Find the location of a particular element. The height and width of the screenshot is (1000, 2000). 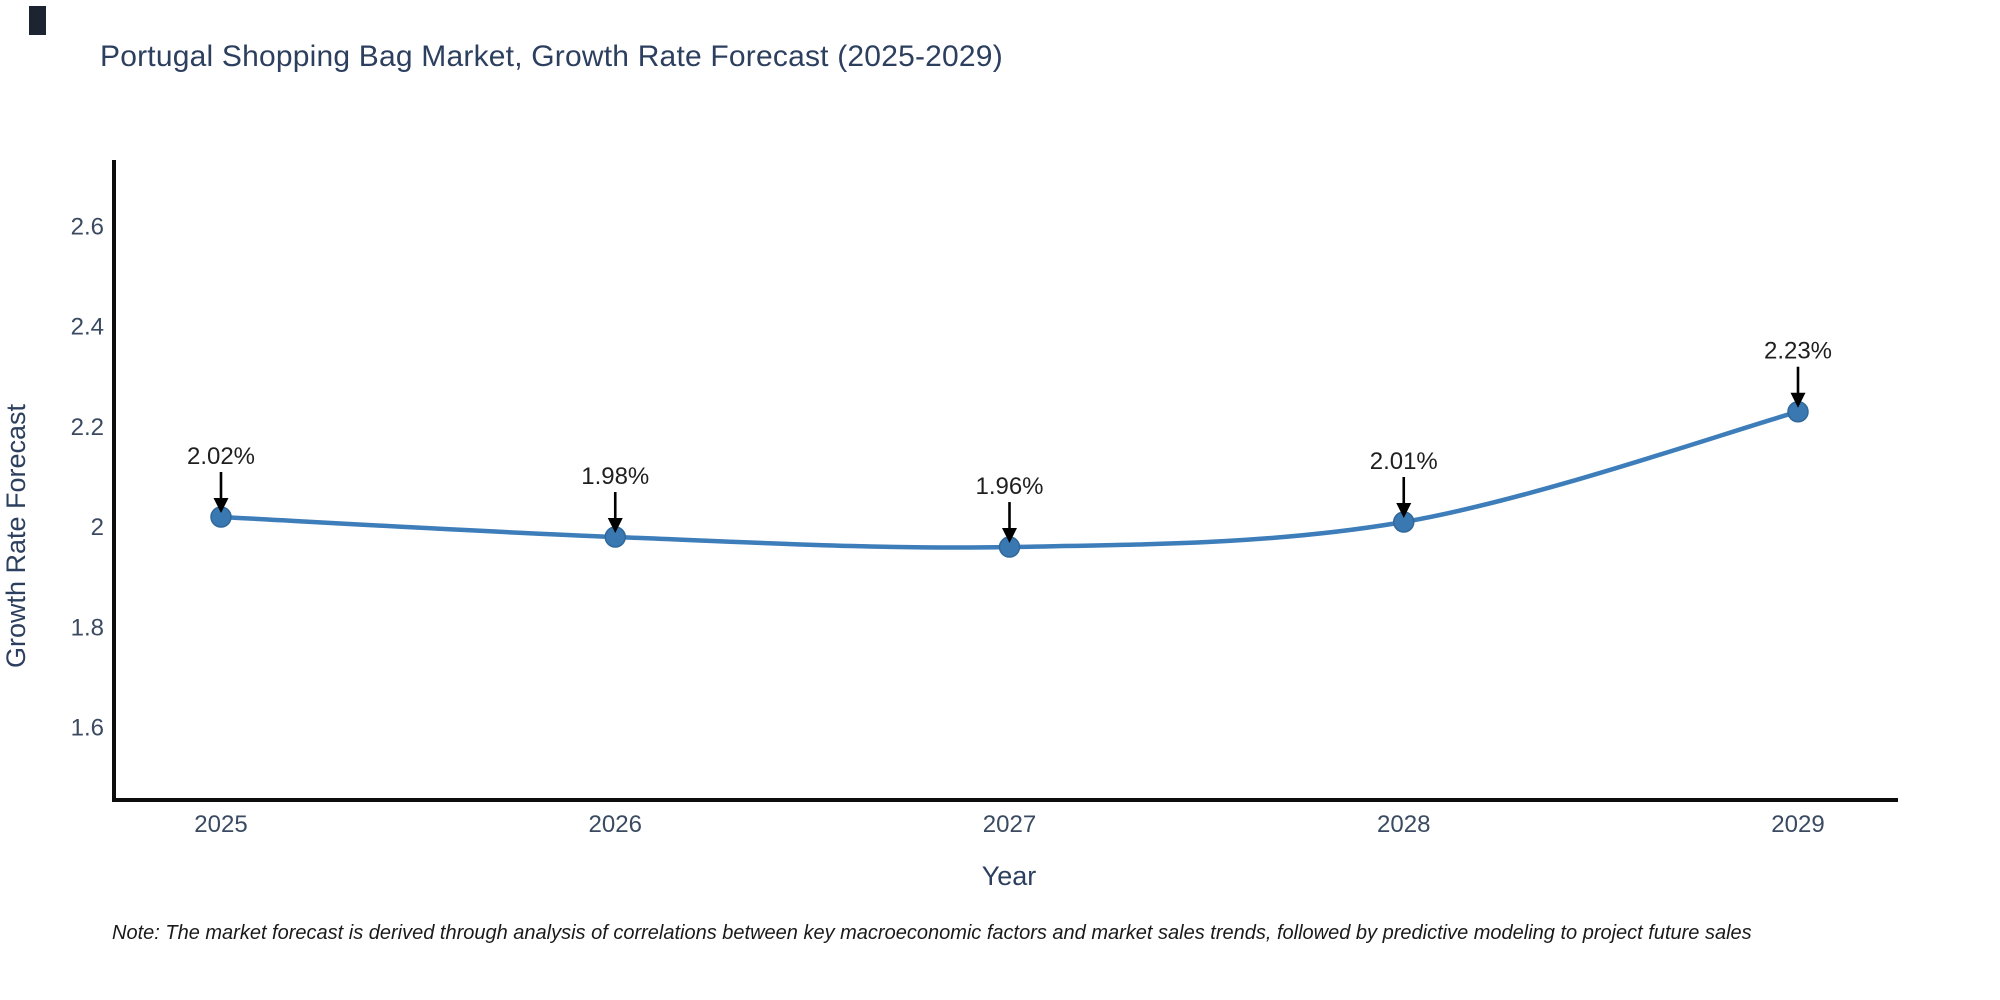

y-tick-label: 2.6 is located at coordinates (87, 226).